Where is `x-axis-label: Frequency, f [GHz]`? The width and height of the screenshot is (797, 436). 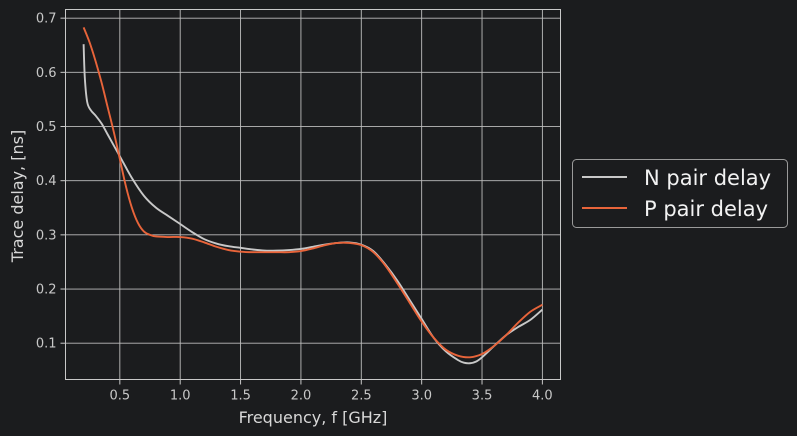 x-axis-label: Frequency, f [GHz] is located at coordinates (313, 417).